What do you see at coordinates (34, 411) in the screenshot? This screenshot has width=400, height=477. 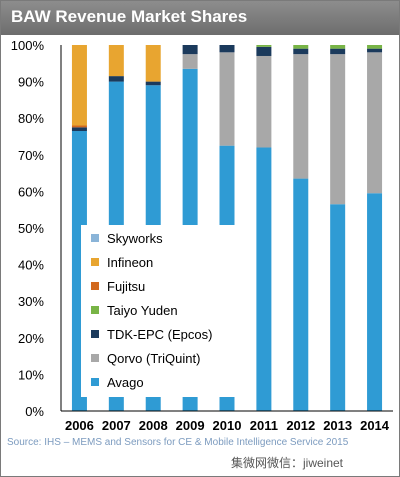 I see `y-tick-label: 0%` at bounding box center [34, 411].